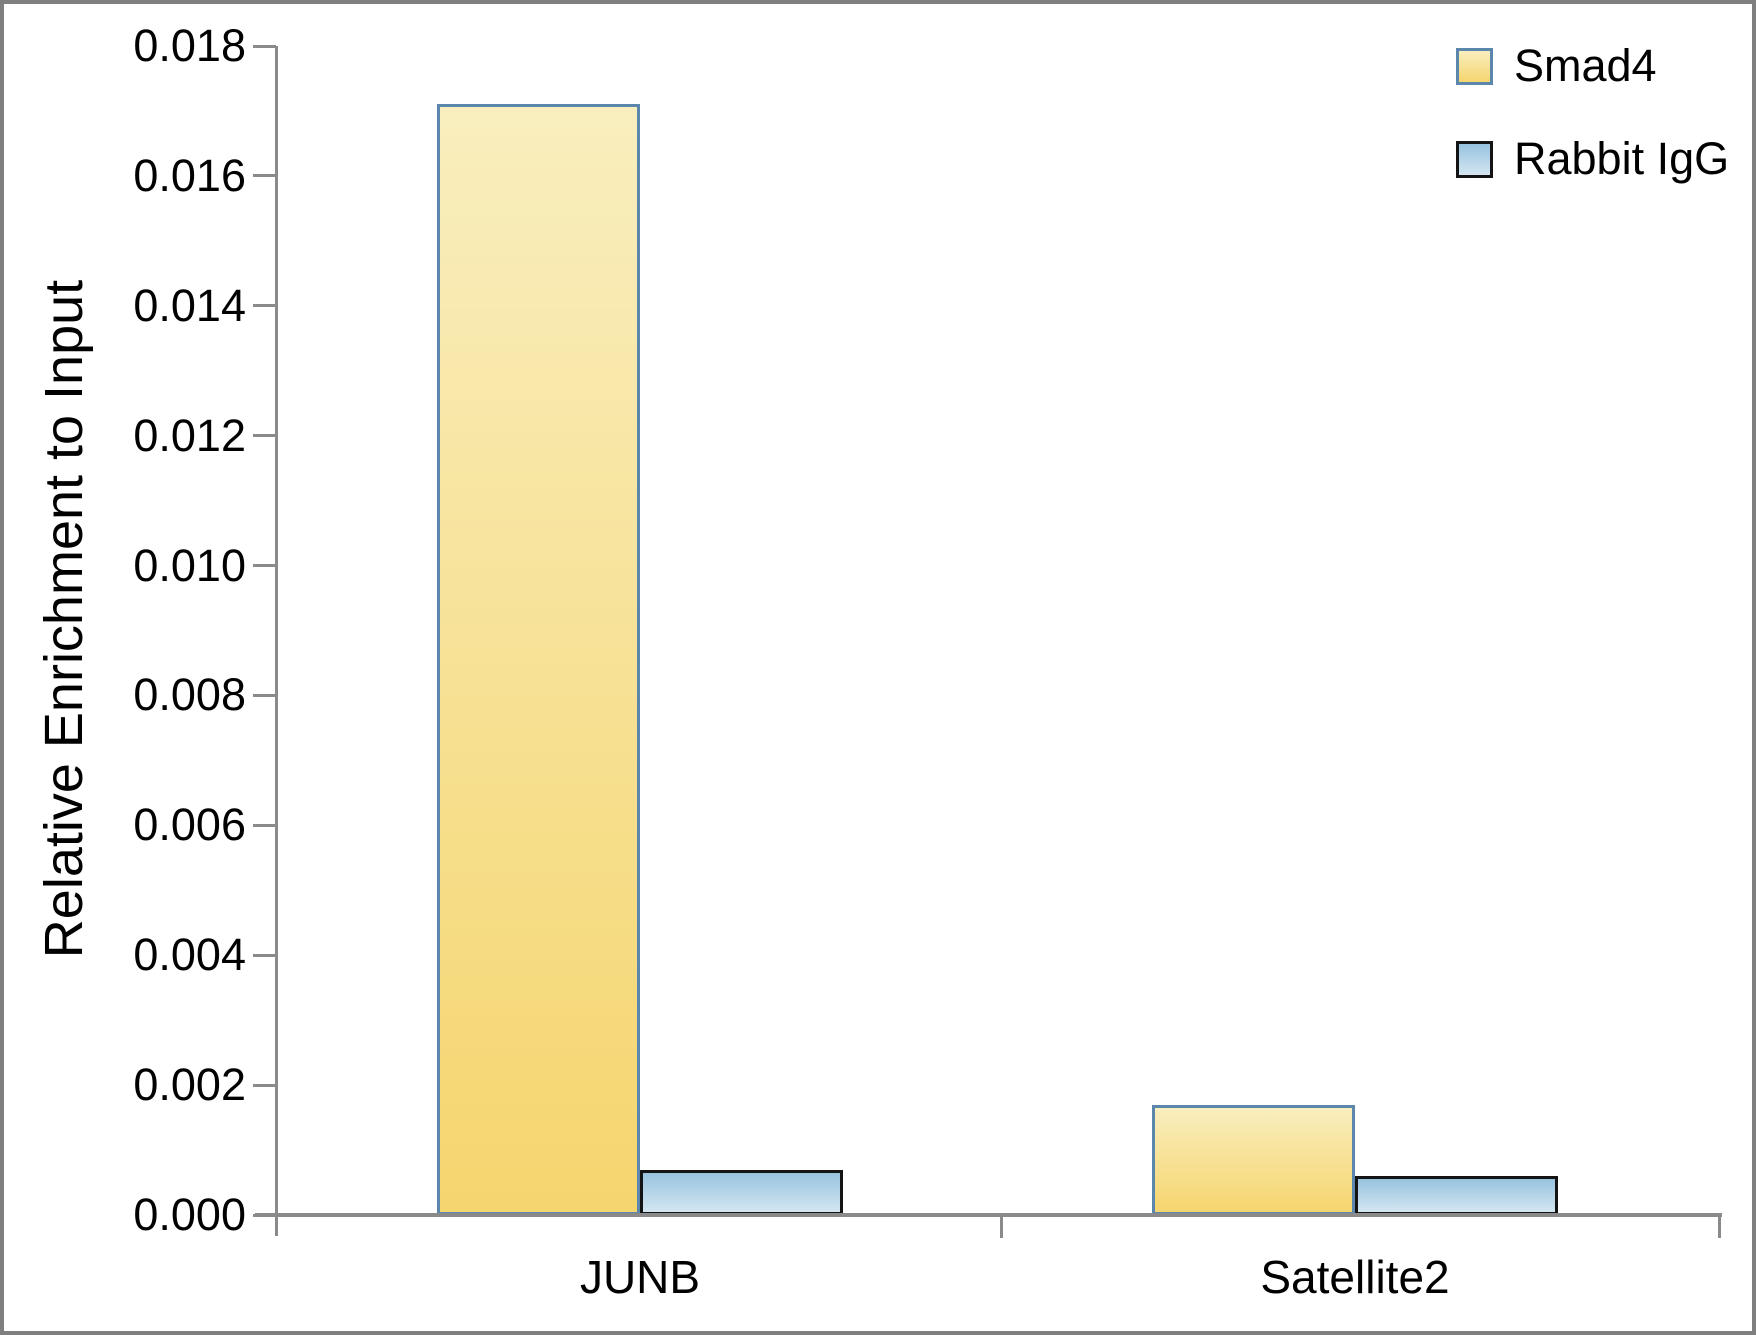  Describe the element at coordinates (1456, 1195) in the screenshot. I see `bar-rabbit-igg-satellite2` at that location.